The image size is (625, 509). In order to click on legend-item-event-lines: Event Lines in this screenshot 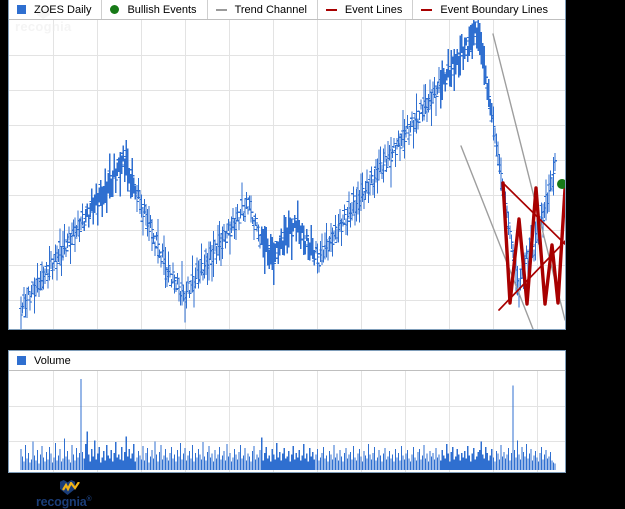, I will do `click(366, 9)`.